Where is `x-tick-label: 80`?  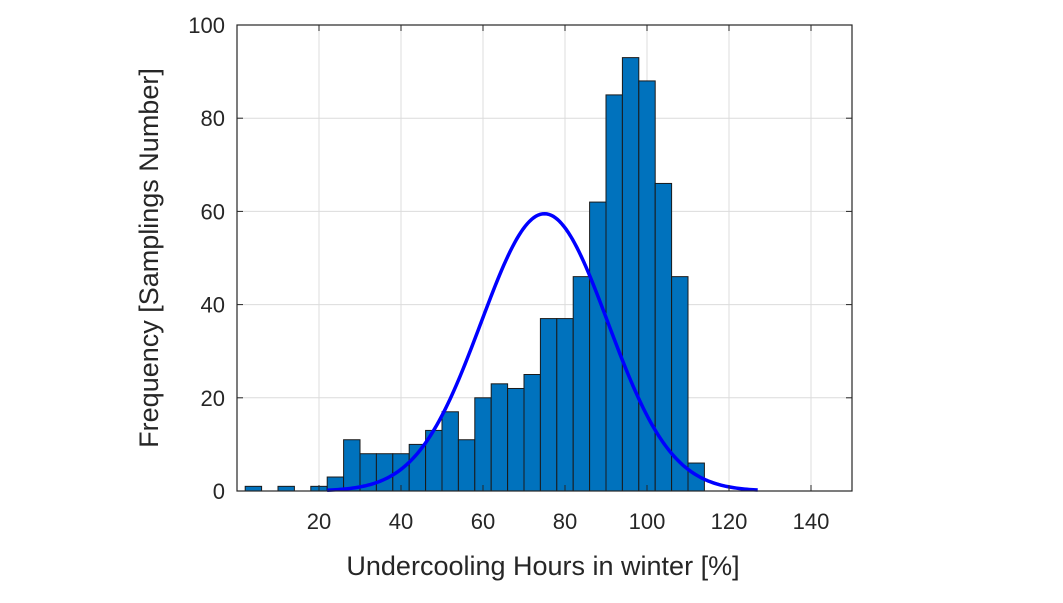
x-tick-label: 80 is located at coordinates (565, 521).